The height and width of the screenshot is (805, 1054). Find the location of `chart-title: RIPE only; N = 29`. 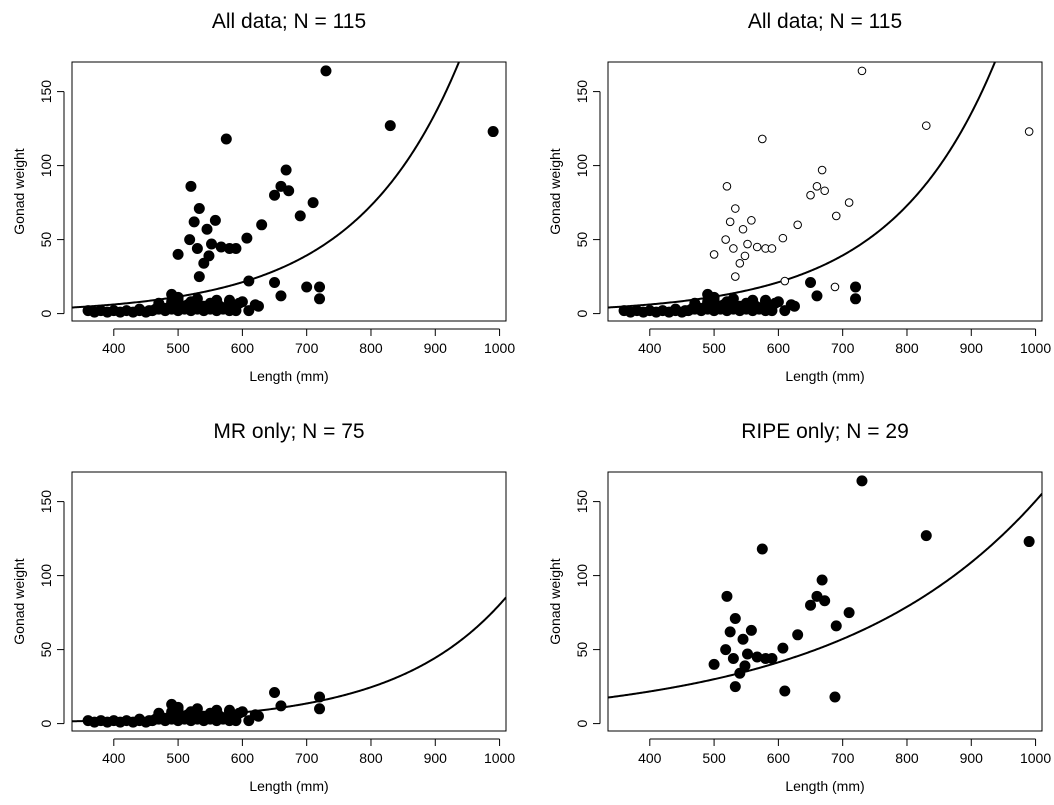

chart-title: RIPE only; N = 29 is located at coordinates (825, 431).